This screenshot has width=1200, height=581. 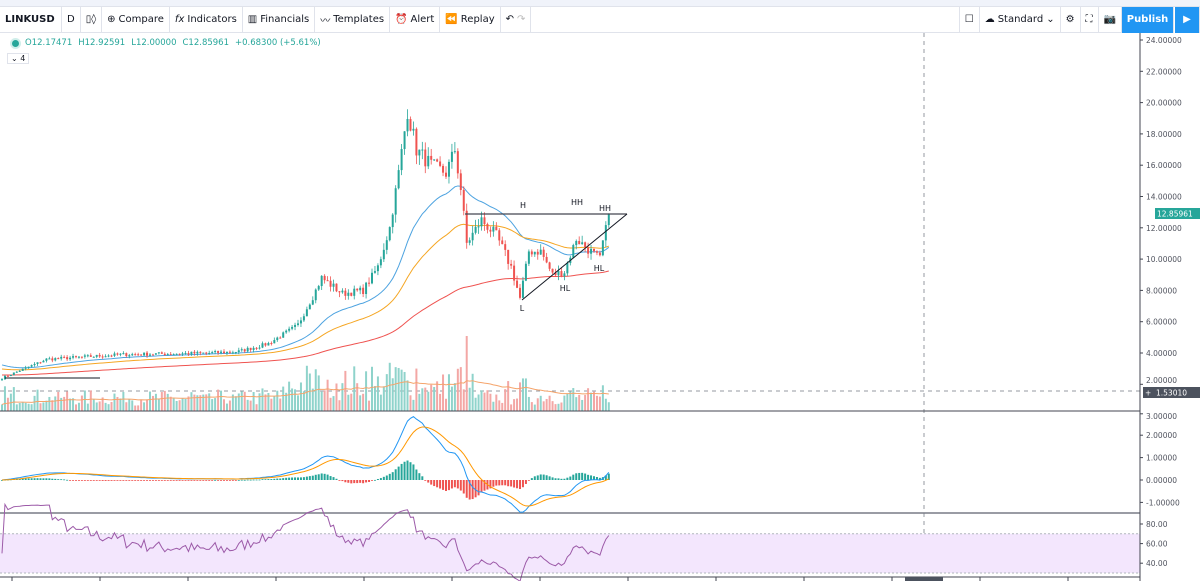 What do you see at coordinates (305, 541) in the screenshot?
I see `rsi-line` at bounding box center [305, 541].